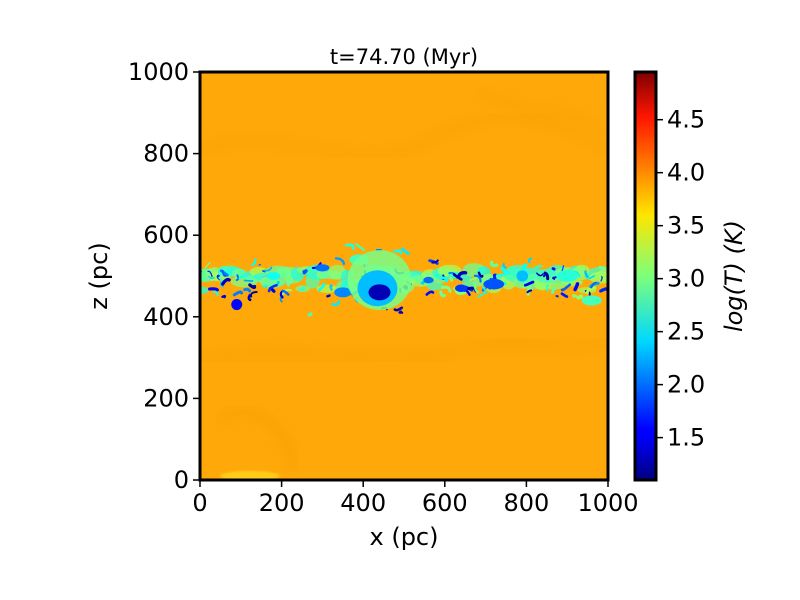 This screenshot has height=600, width=800. I want to click on colorbar-tick-label: 4.0, so click(686, 173).